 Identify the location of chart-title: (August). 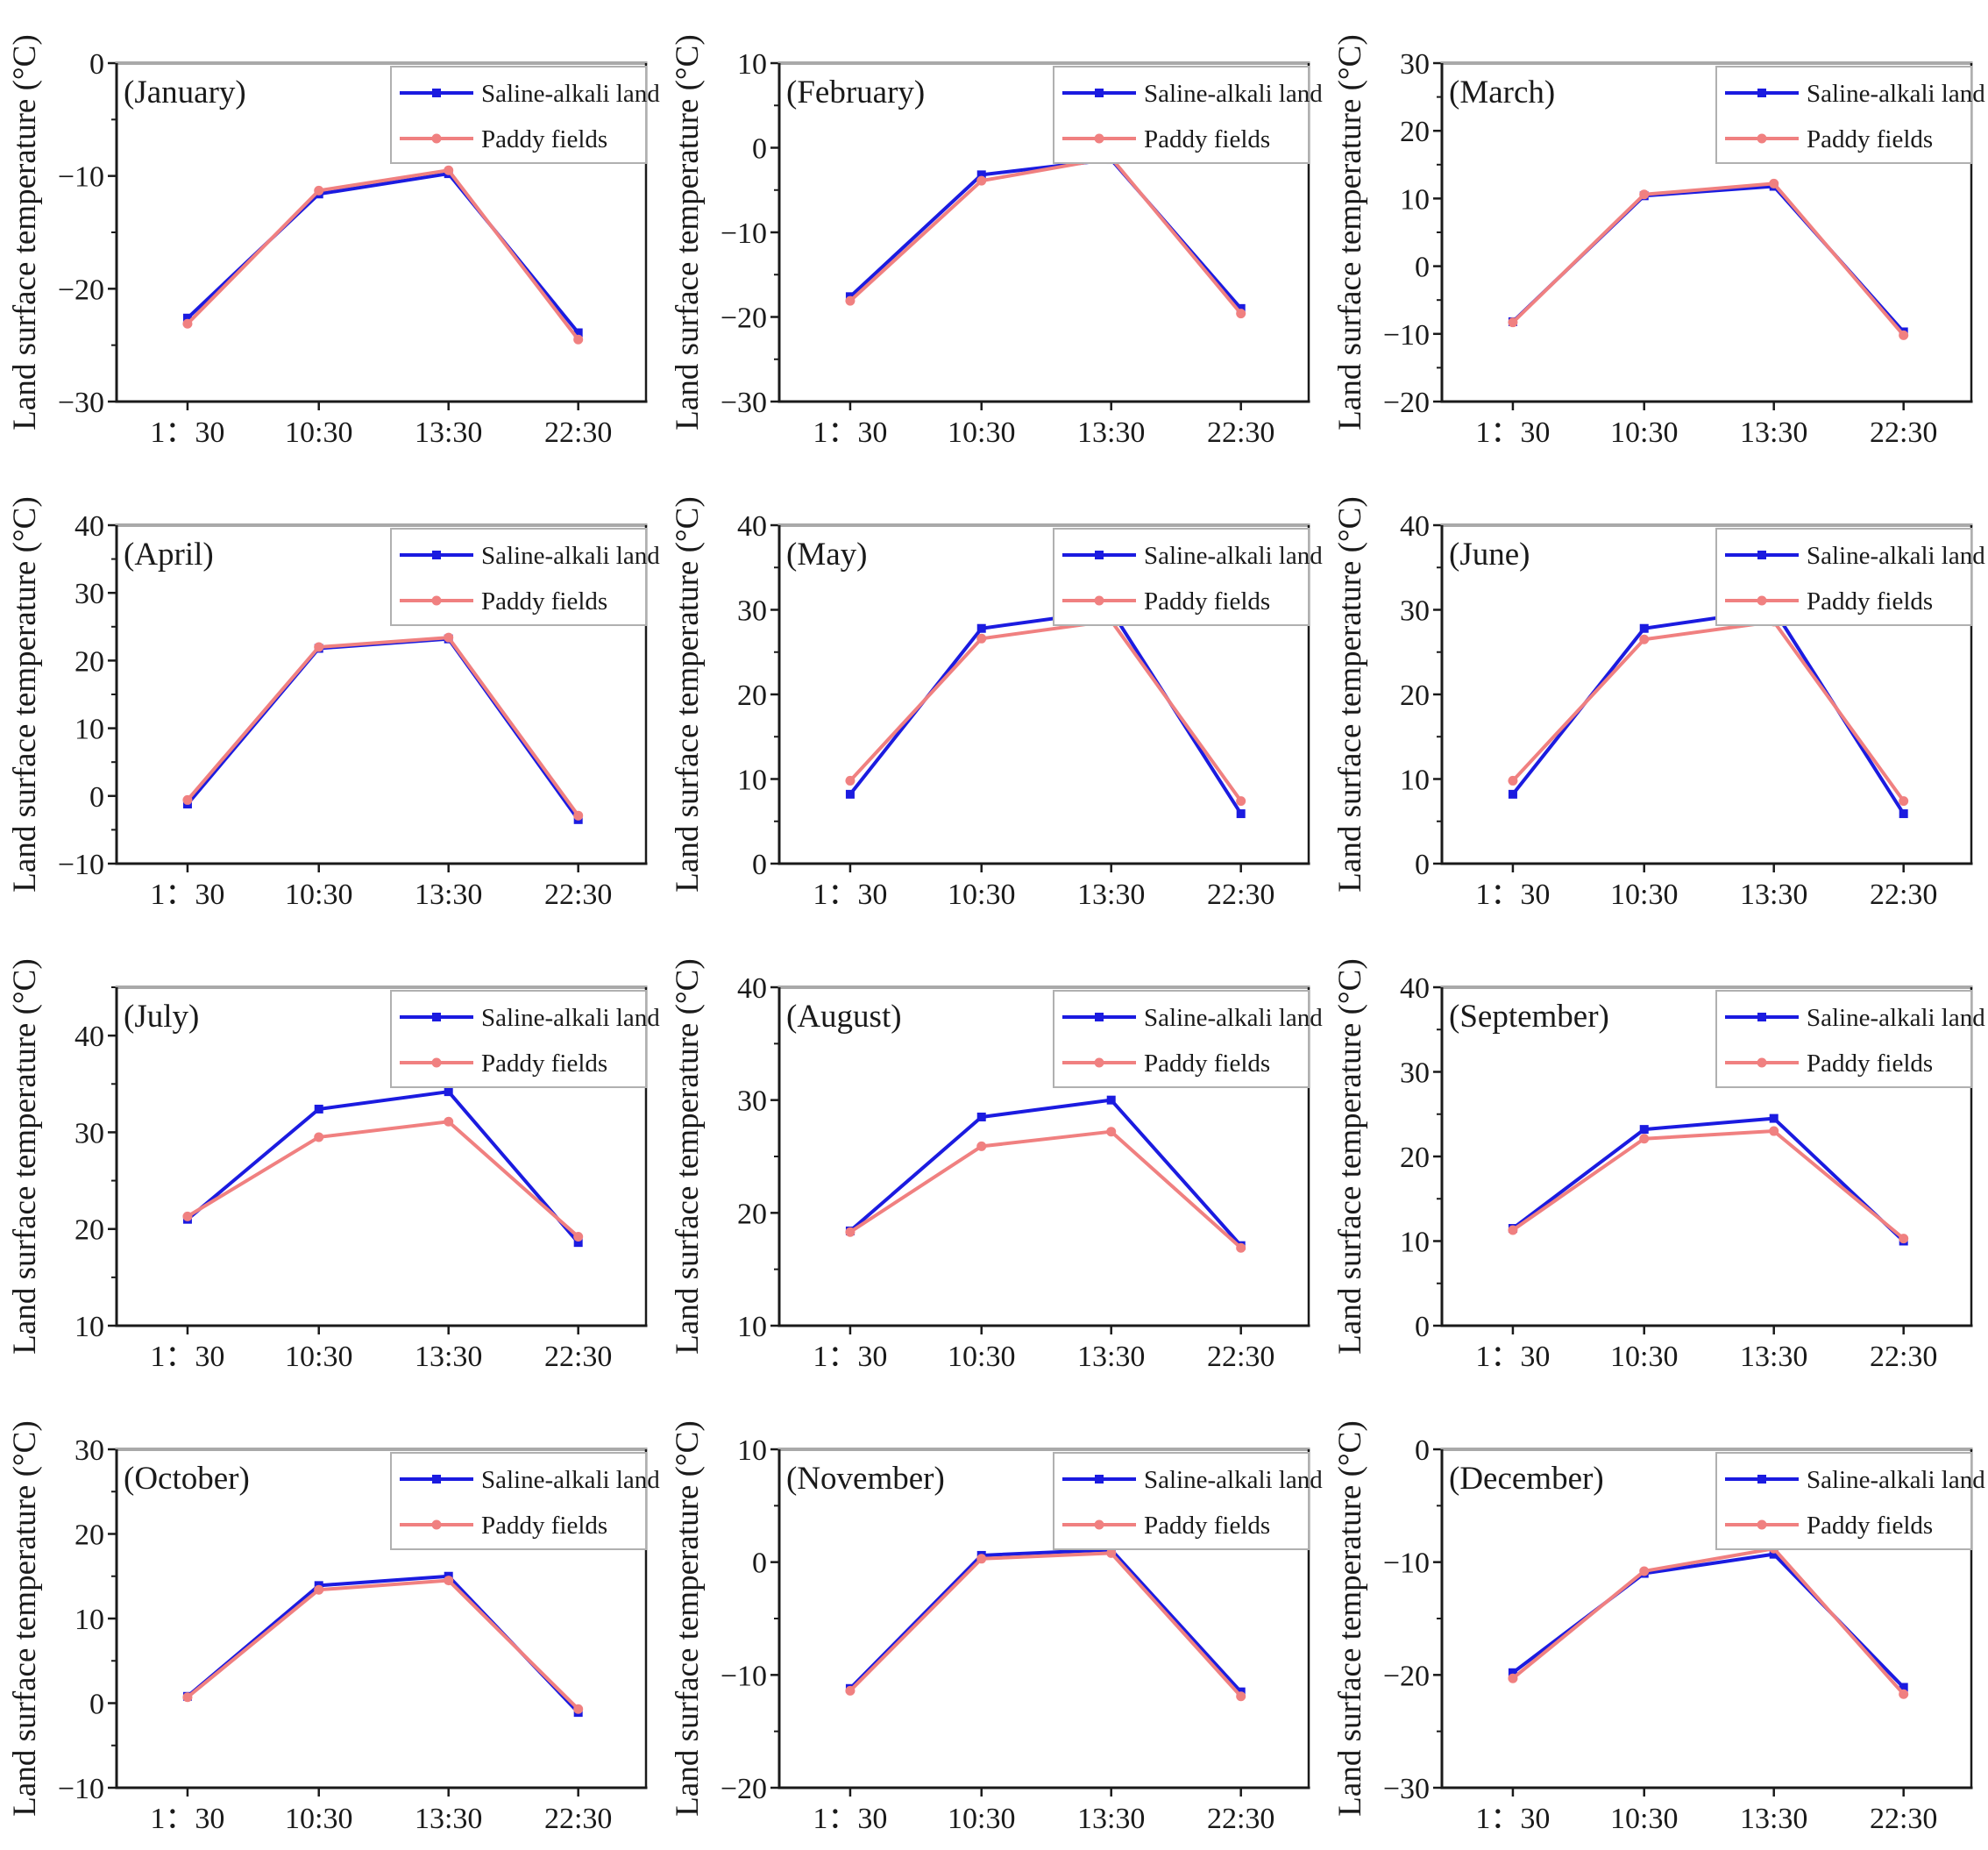
(844, 1017).